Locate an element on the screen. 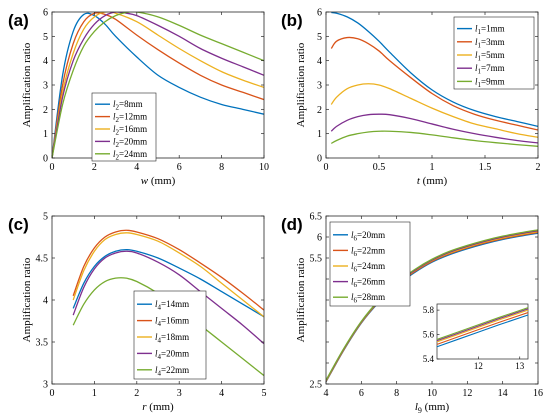 The height and width of the screenshot is (415, 550). y-tick-label: 4.5 is located at coordinates (42, 259).